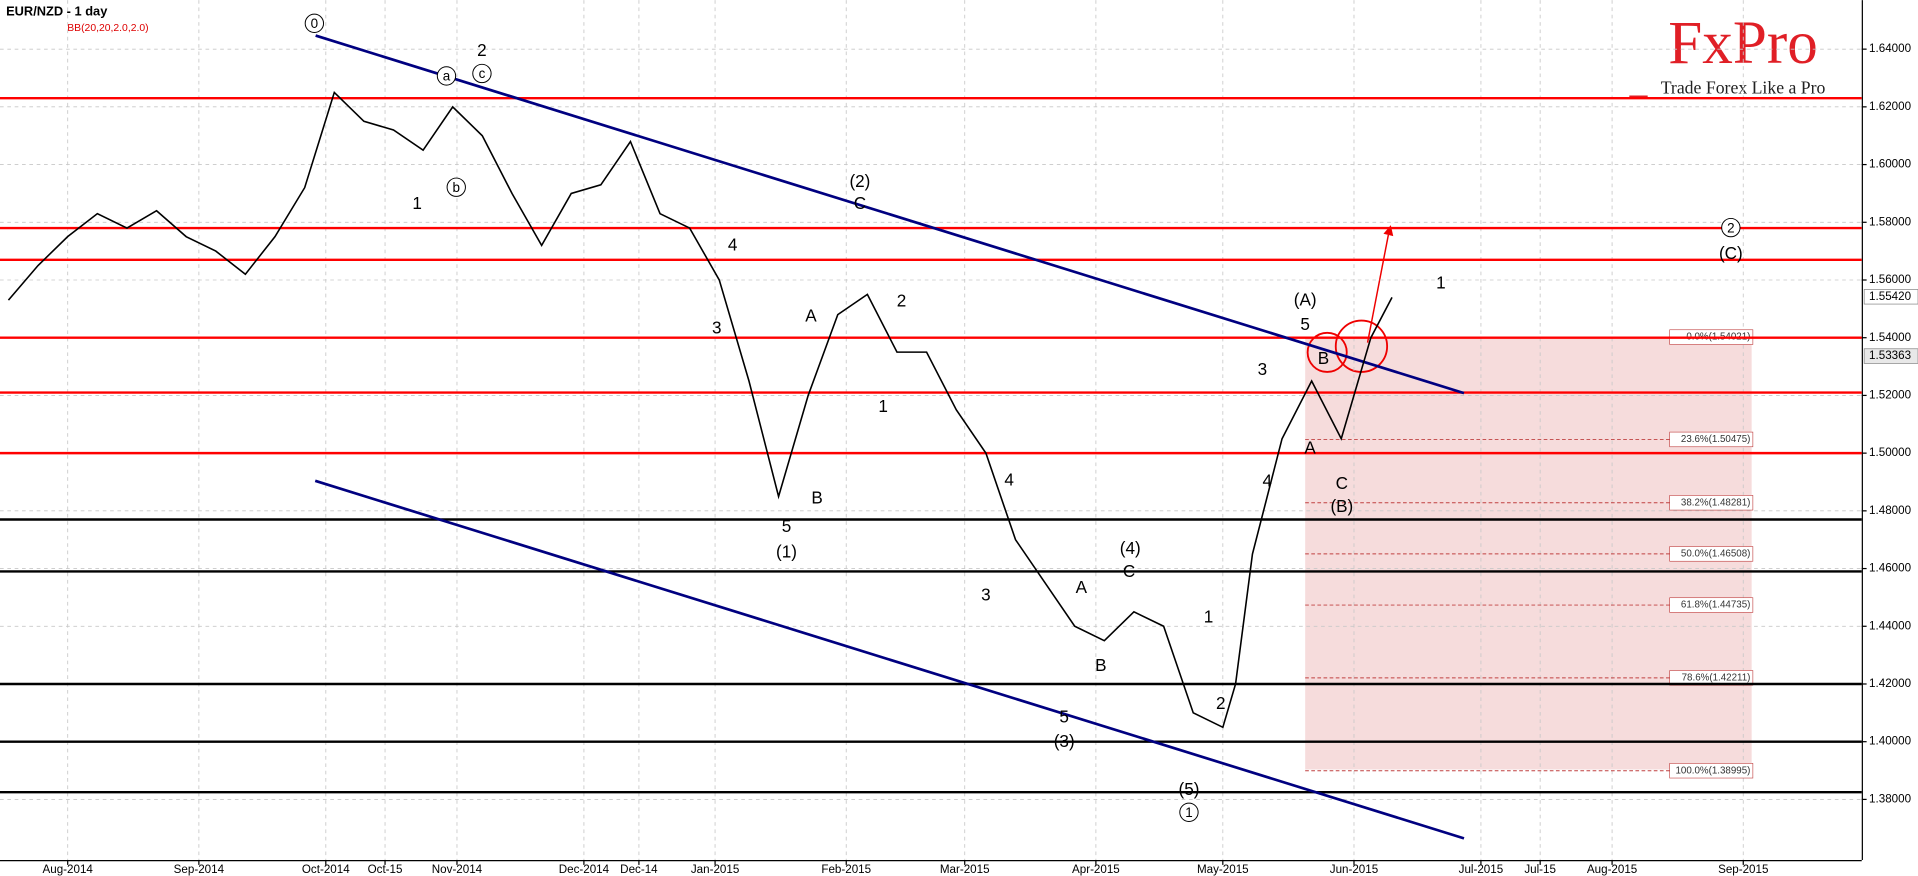 The width and height of the screenshot is (1918, 876). Describe the element at coordinates (68, 869) in the screenshot. I see `x-tick-label: Aug-2014` at that location.